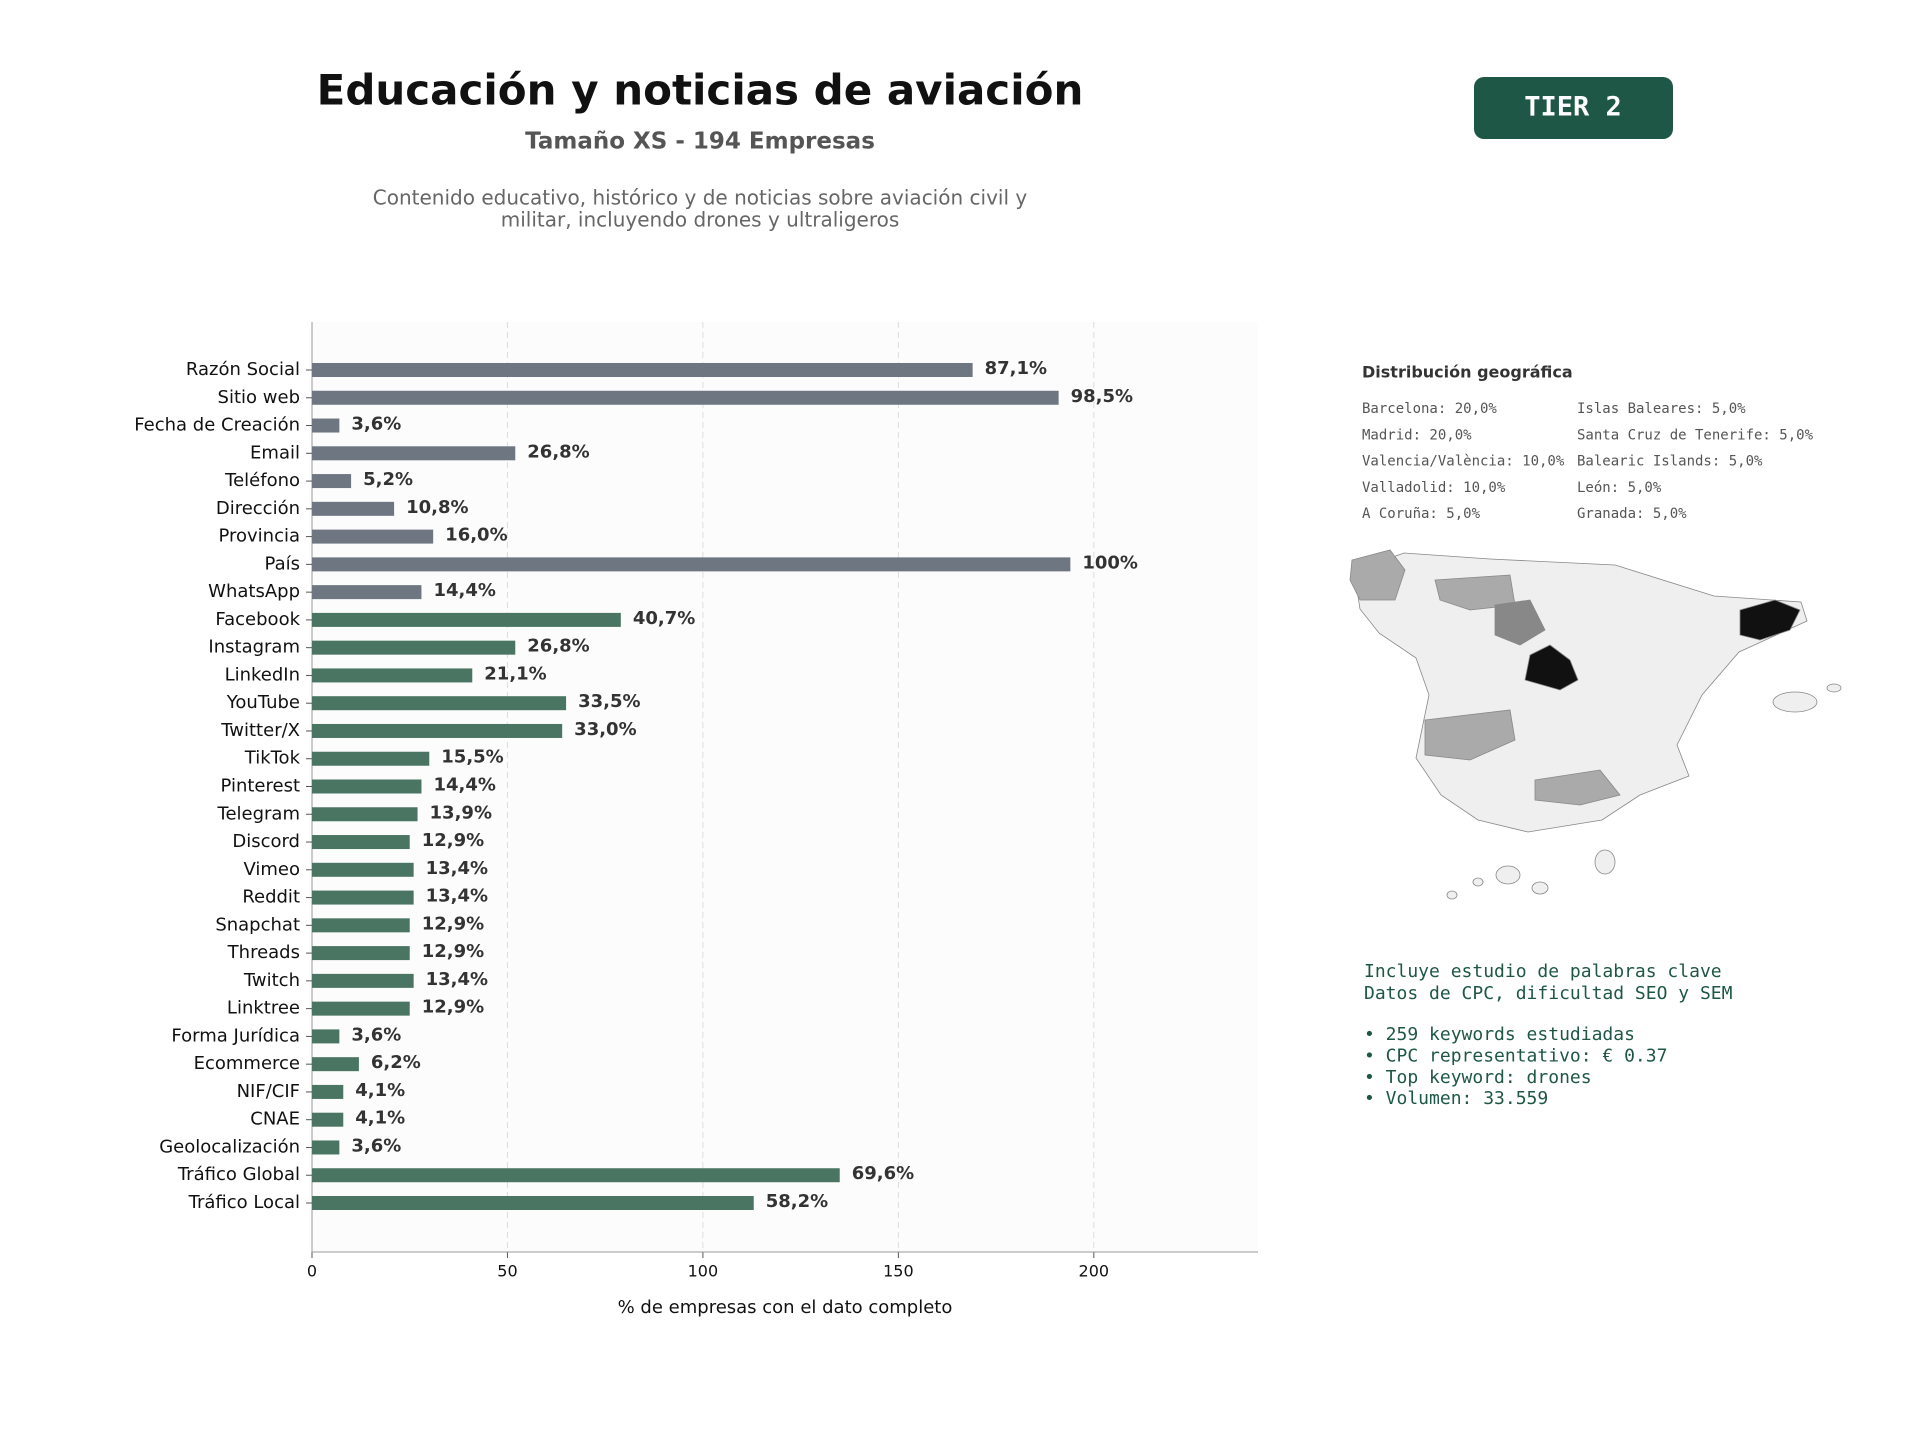 The width and height of the screenshot is (1920, 1440). Describe the element at coordinates (797, 1201) in the screenshot. I see `value-label: 58,2%` at that location.